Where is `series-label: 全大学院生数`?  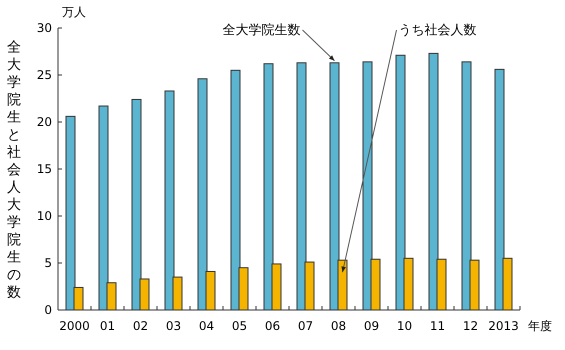
series-label: 全大学院生数 is located at coordinates (261, 30).